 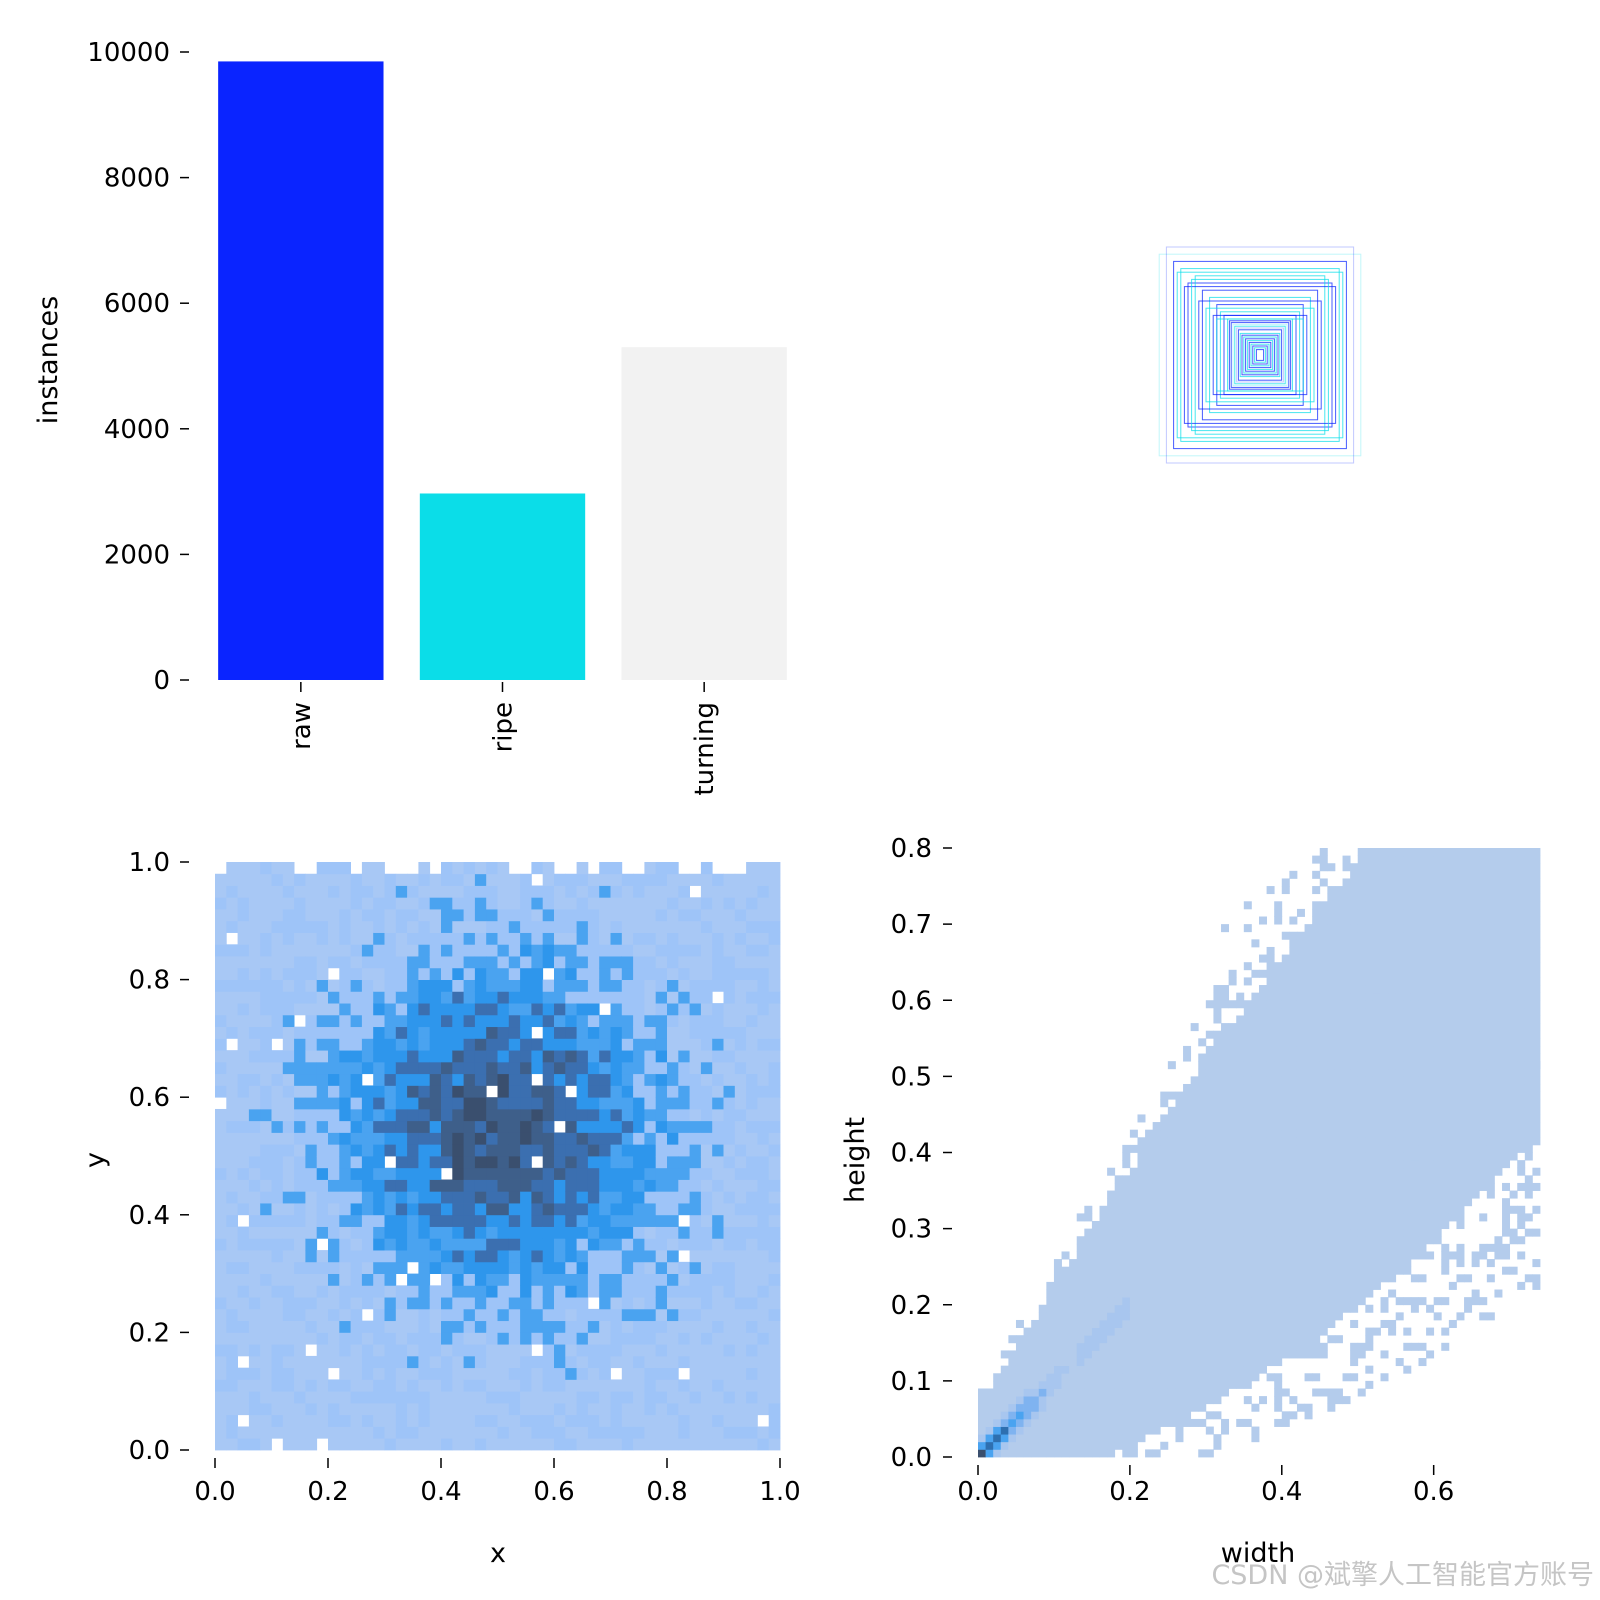 What do you see at coordinates (161, 681) in the screenshot?
I see `bar-y-tick-label: 0` at bounding box center [161, 681].